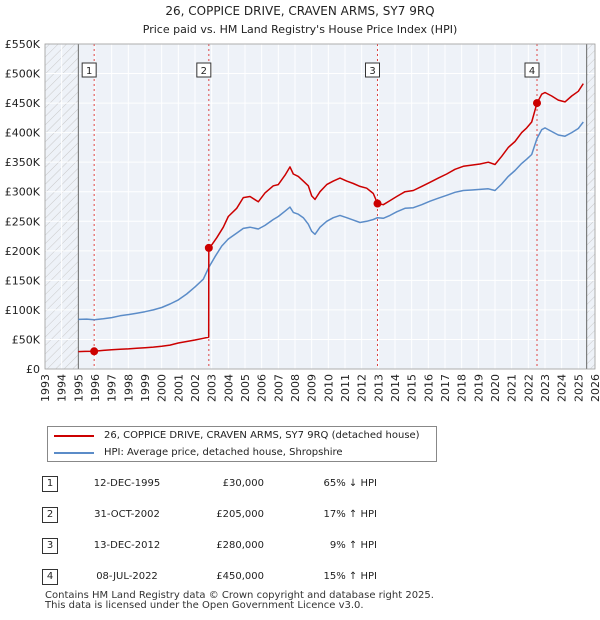  What do you see at coordinates (299, 11) in the screenshot?
I see `chart-title: 26, COPPICE DRIVE, CRAVEN ARMS, SY7 9RQ` at bounding box center [299, 11].